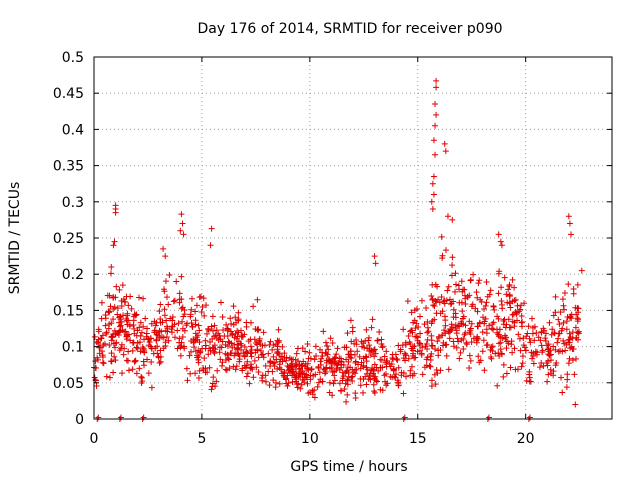 This screenshot has width=640, height=480. What do you see at coordinates (73, 275) in the screenshot?
I see `y-tick-label: 0.2` at bounding box center [73, 275].